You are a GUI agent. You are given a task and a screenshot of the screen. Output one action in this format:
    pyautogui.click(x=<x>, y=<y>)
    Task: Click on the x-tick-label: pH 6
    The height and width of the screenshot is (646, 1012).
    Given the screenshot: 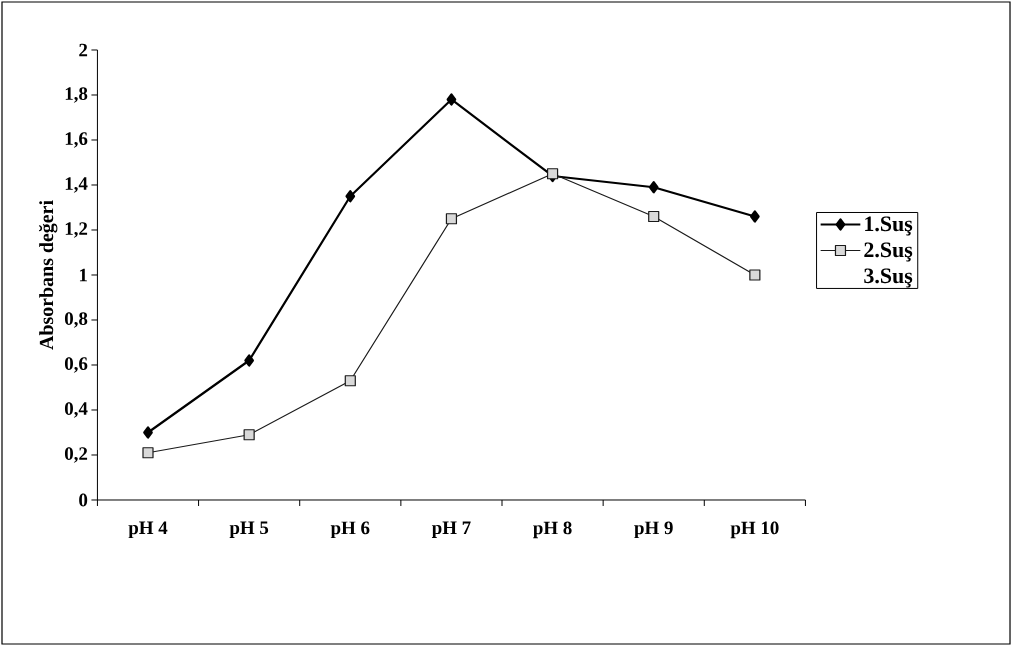 What is the action you would take?
    pyautogui.click(x=350, y=530)
    